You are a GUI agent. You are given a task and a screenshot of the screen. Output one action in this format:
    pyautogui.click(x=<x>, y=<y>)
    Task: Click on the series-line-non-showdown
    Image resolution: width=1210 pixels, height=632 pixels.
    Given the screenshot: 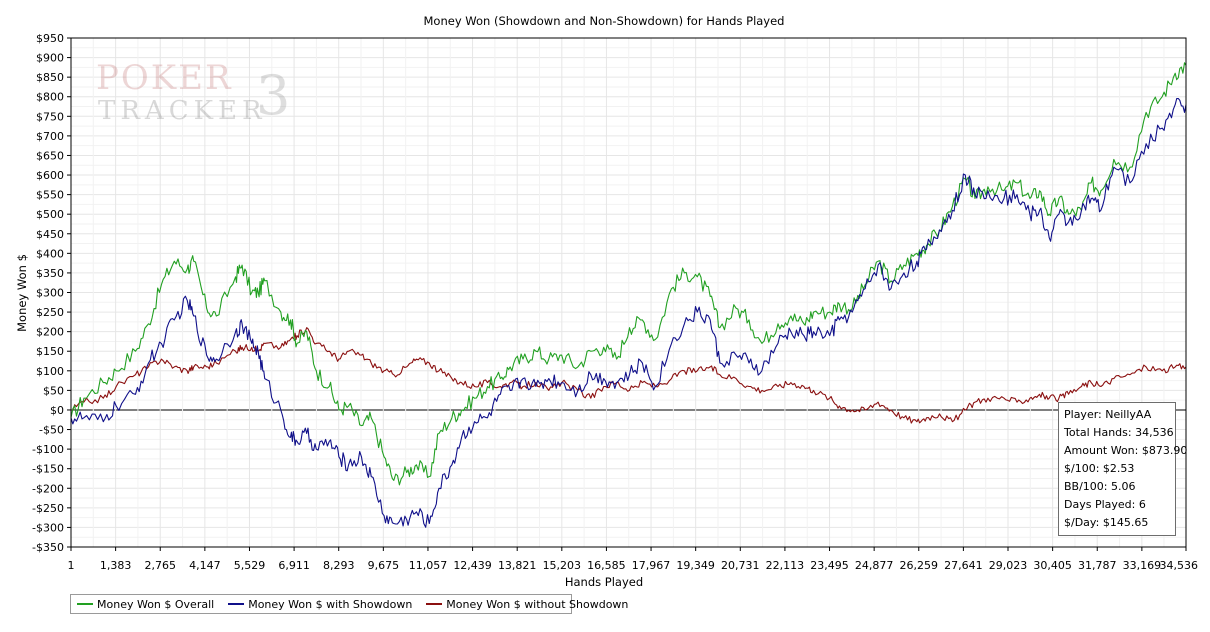 What is the action you would take?
    pyautogui.click(x=629, y=375)
    